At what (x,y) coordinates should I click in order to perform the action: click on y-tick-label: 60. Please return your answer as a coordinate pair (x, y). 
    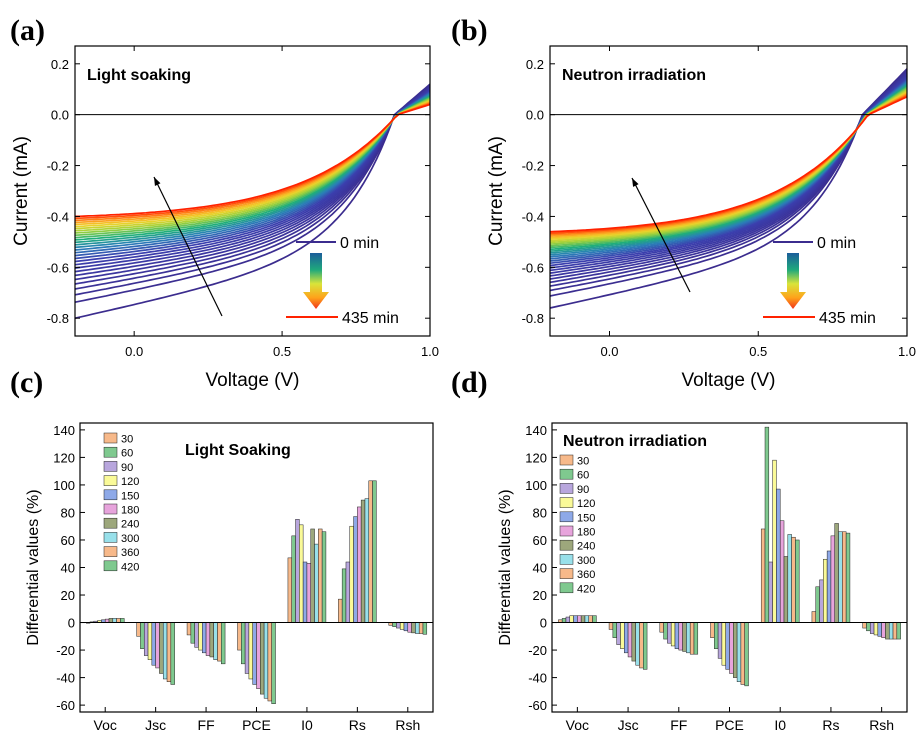
    Looking at the image, I should click on (540, 540).